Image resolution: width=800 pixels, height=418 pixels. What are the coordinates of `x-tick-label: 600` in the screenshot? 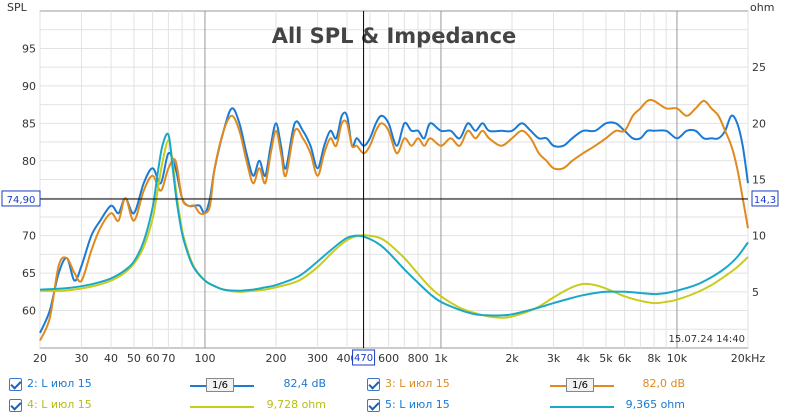 It's located at (388, 358).